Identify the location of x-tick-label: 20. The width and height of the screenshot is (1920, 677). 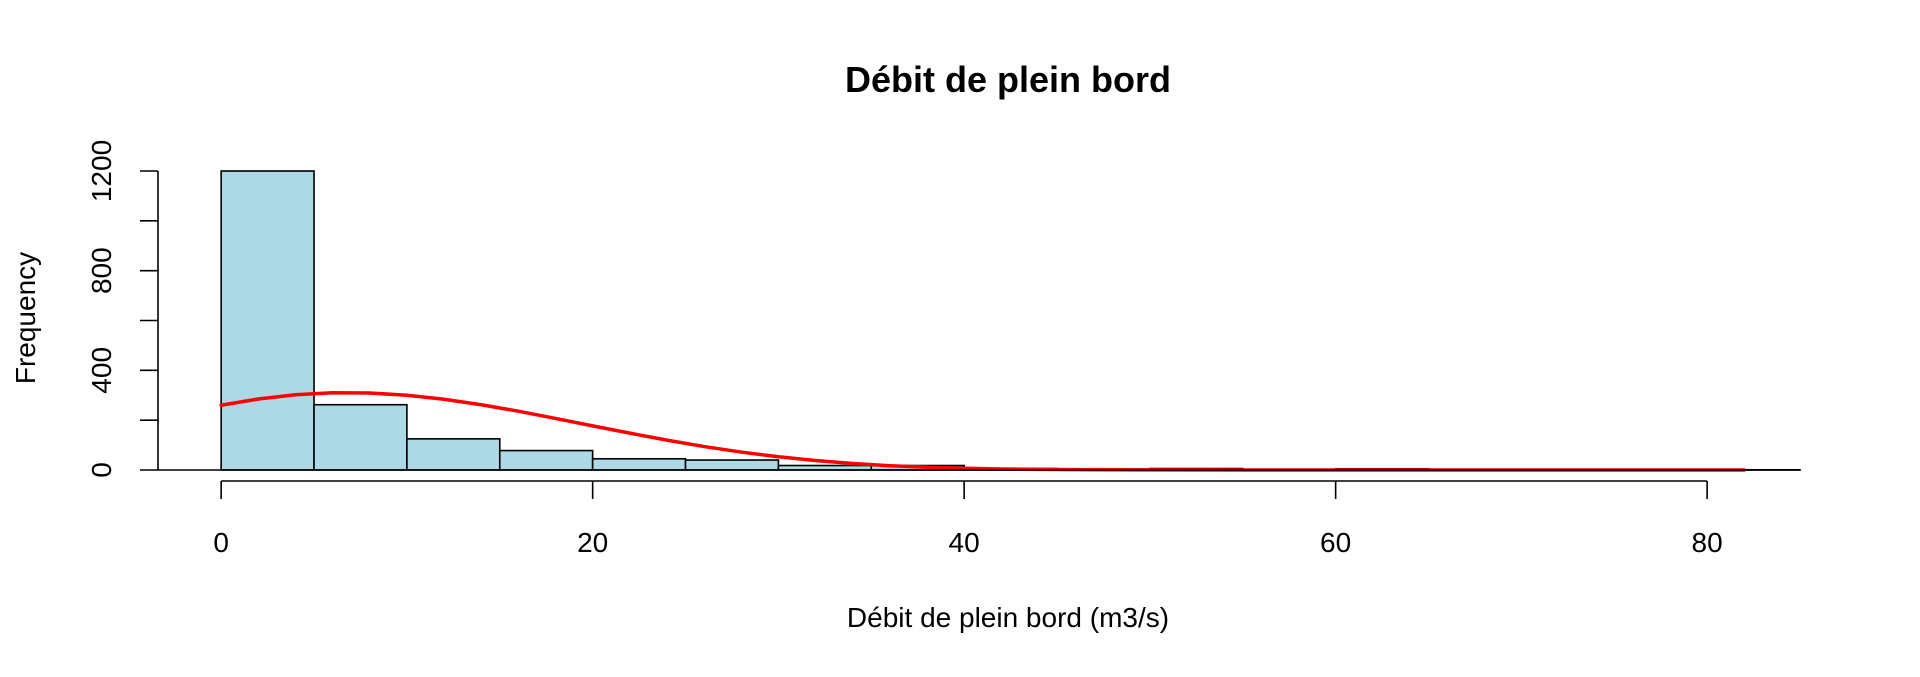
(592, 542).